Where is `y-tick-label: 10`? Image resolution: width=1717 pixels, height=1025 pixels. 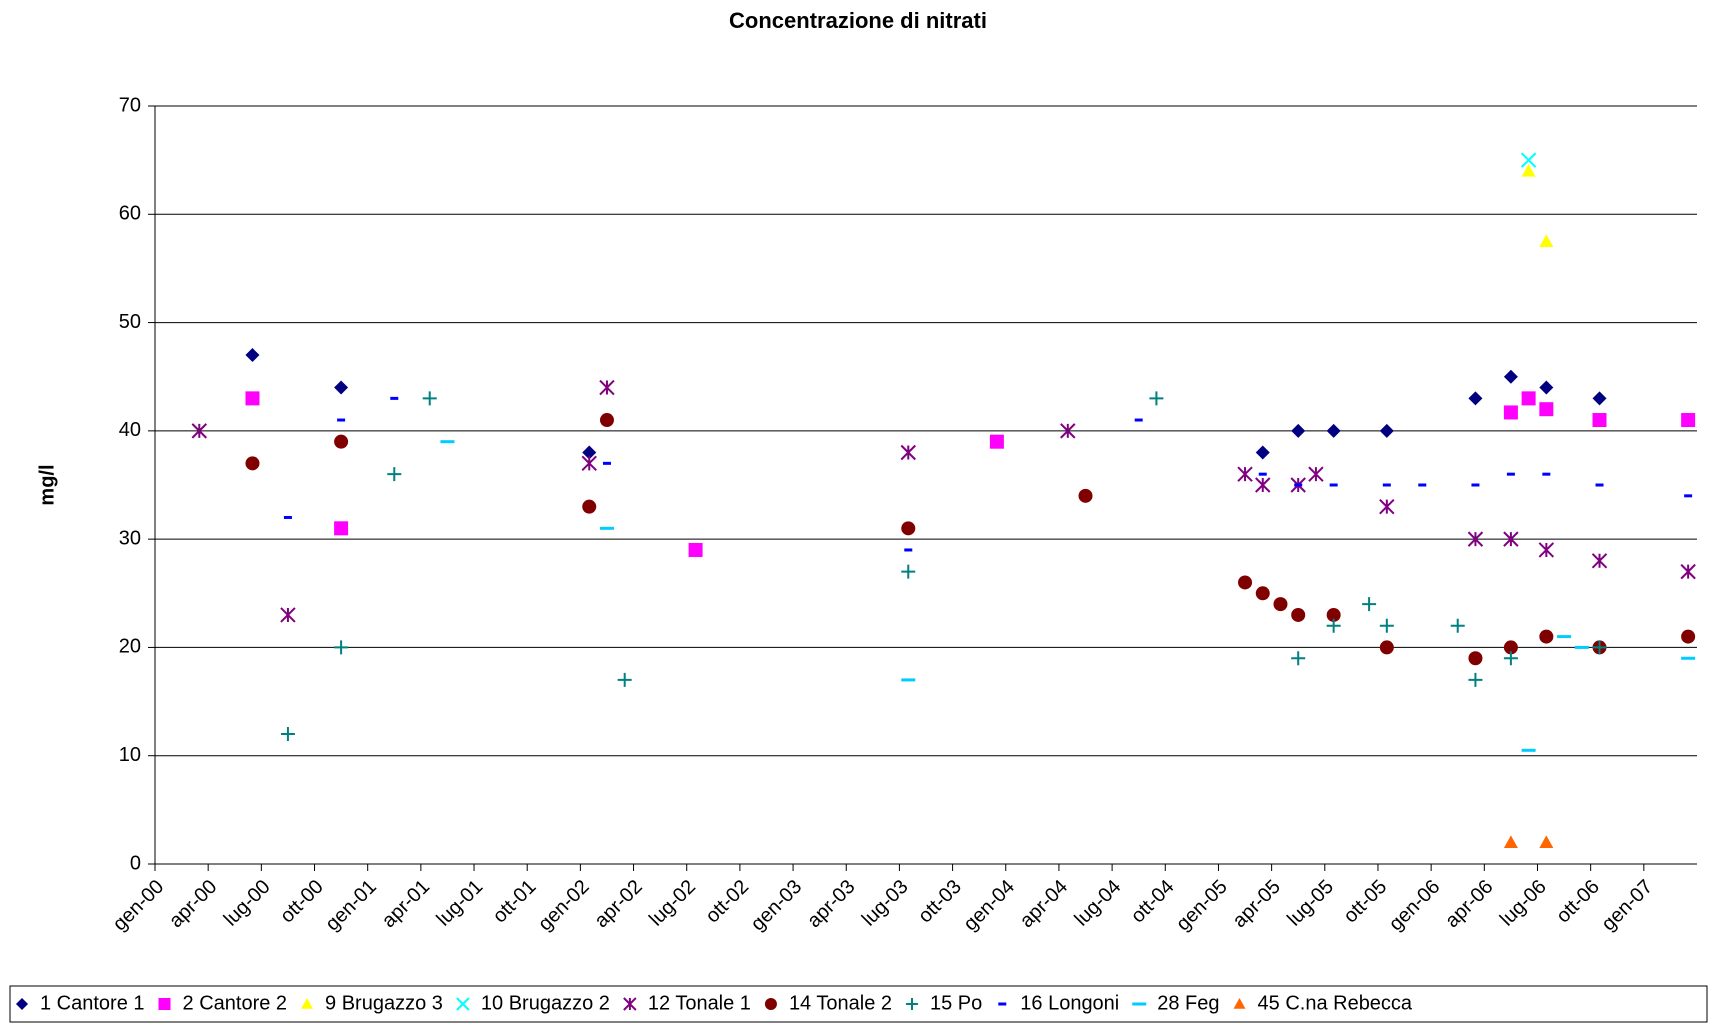
y-tick-label: 10 is located at coordinates (130, 755).